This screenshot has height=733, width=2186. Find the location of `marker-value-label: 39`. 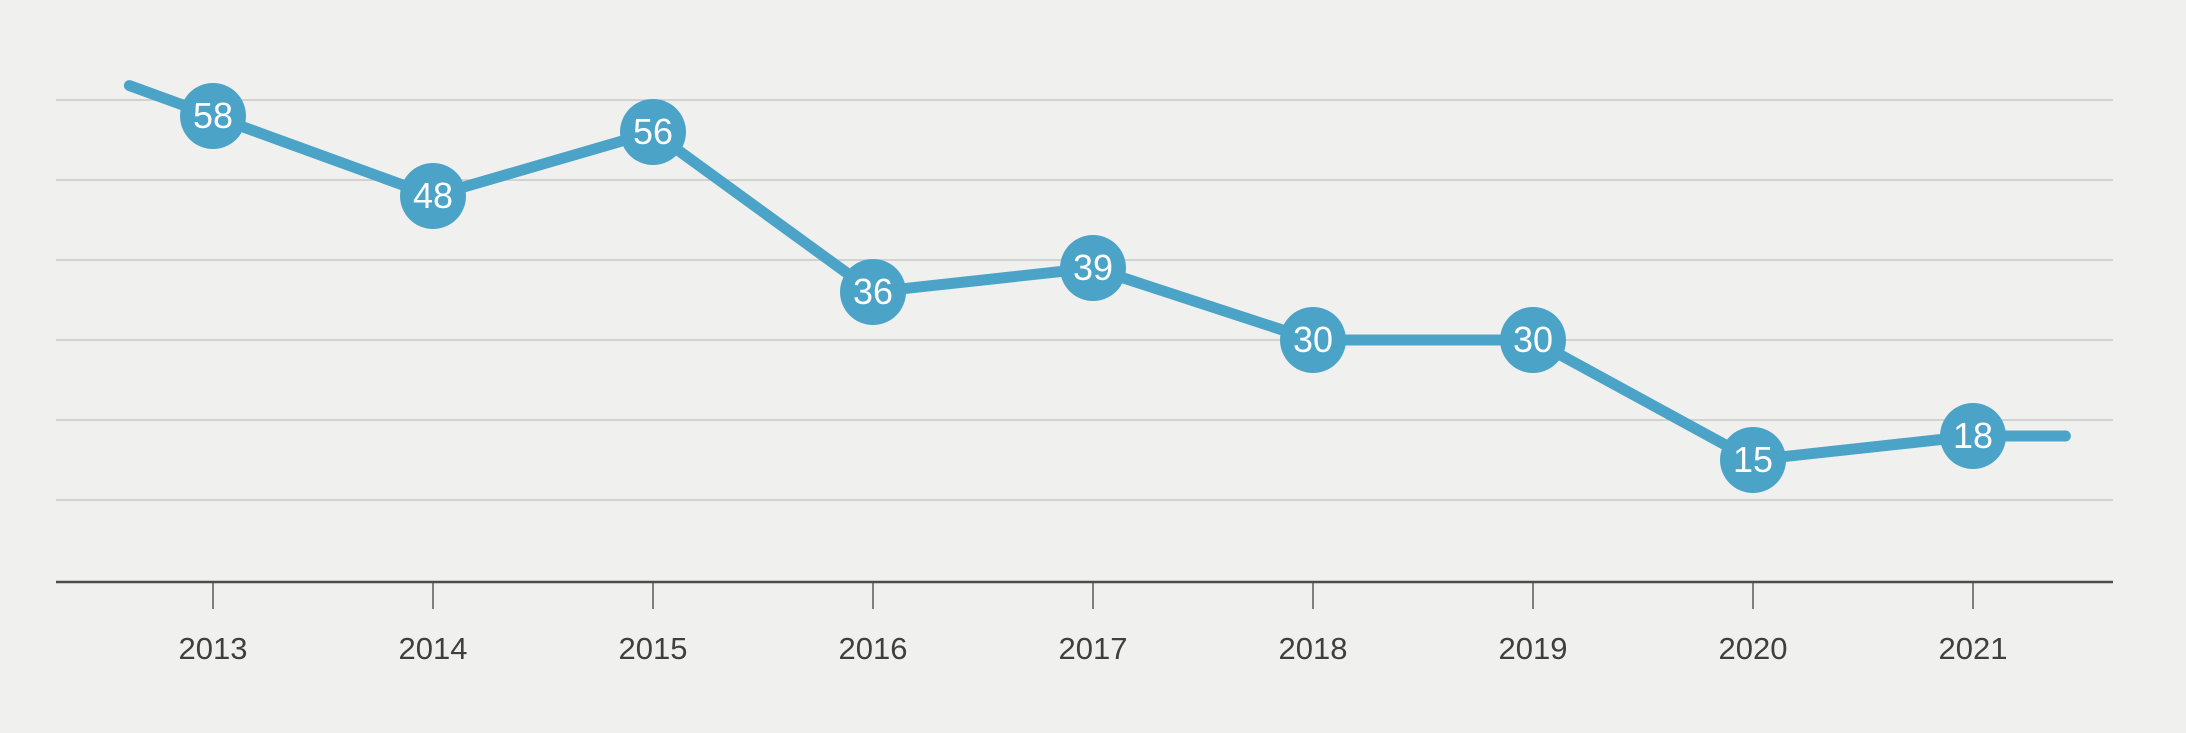

marker-value-label: 39 is located at coordinates (1093, 267).